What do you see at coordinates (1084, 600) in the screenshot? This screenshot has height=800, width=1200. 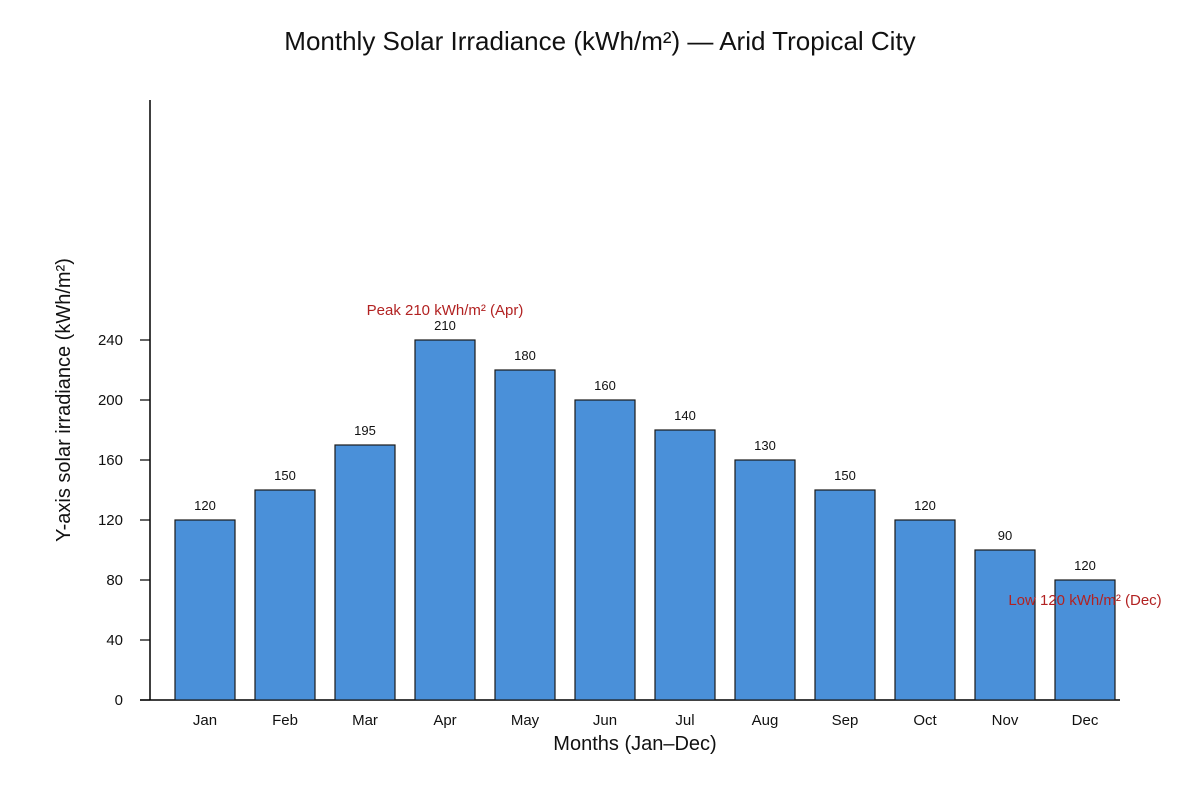 I see `low-annotation: Low 120 kWh/m² (Dec)` at bounding box center [1084, 600].